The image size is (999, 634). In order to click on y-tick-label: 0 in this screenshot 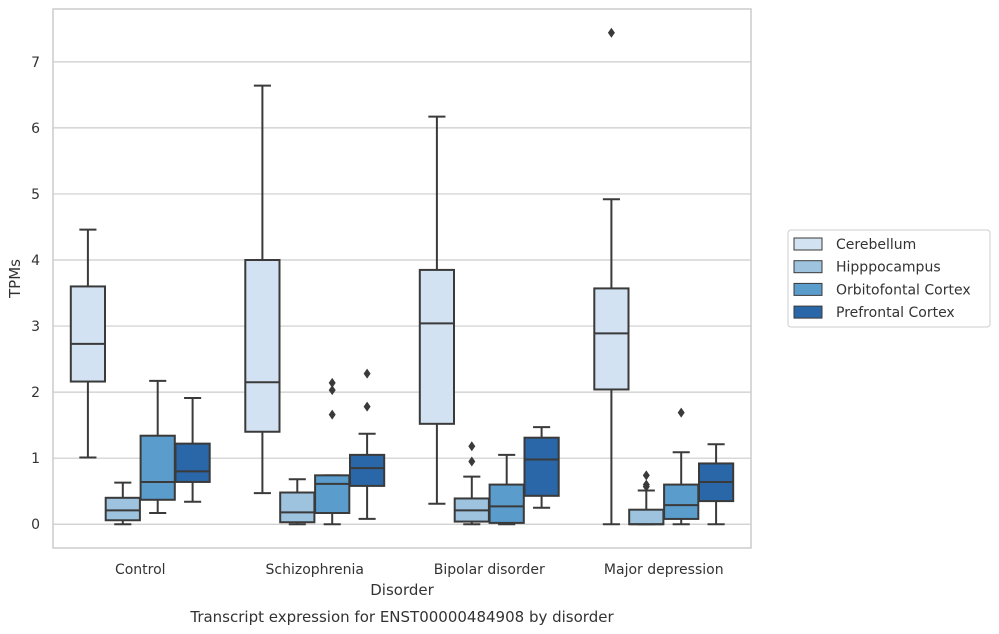, I will do `click(35, 525)`.